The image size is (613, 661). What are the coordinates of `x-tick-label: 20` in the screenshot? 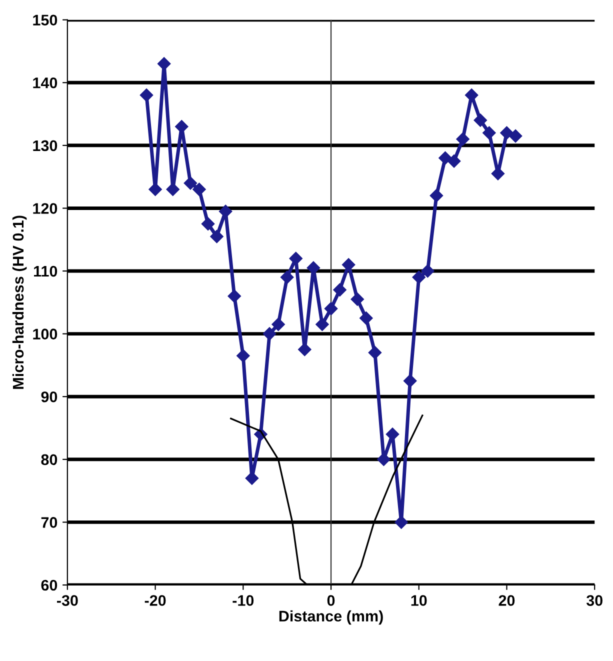 It's located at (506, 600).